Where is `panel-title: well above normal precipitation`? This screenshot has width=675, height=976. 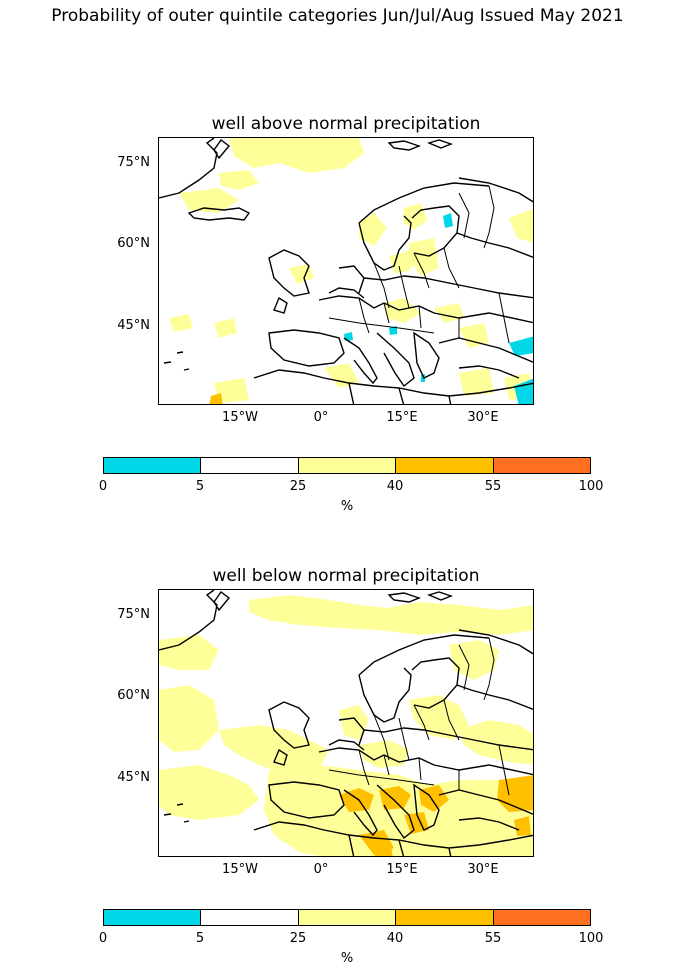
panel-title: well above normal precipitation is located at coordinates (346, 124).